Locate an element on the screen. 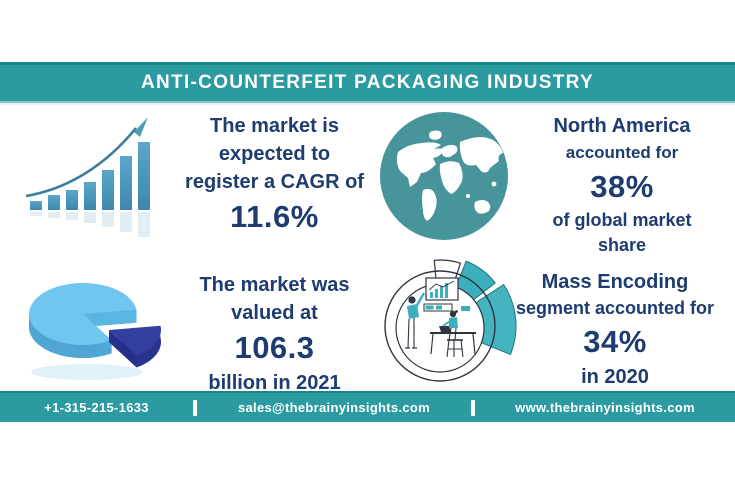 The height and width of the screenshot is (485, 735). page-title: ANTI-COUNTERFEIT PACKAGING INDUSTRY is located at coordinates (367, 82).